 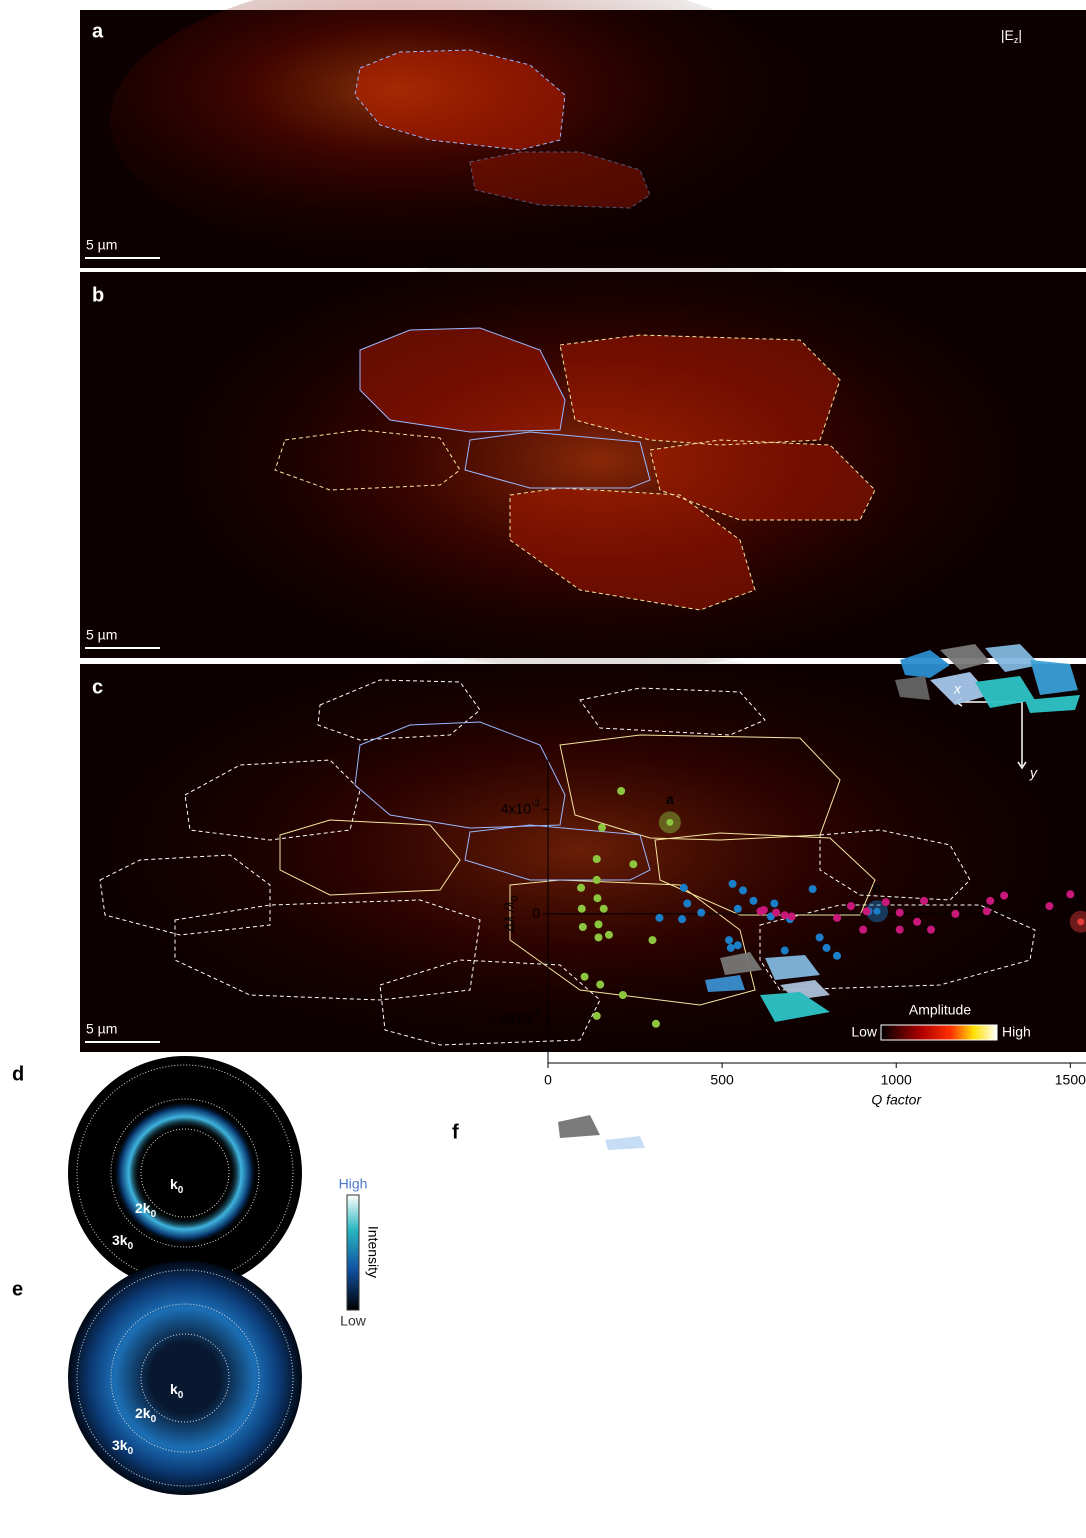 I want to click on x-tick-label: 0, so click(x=548, y=1080).